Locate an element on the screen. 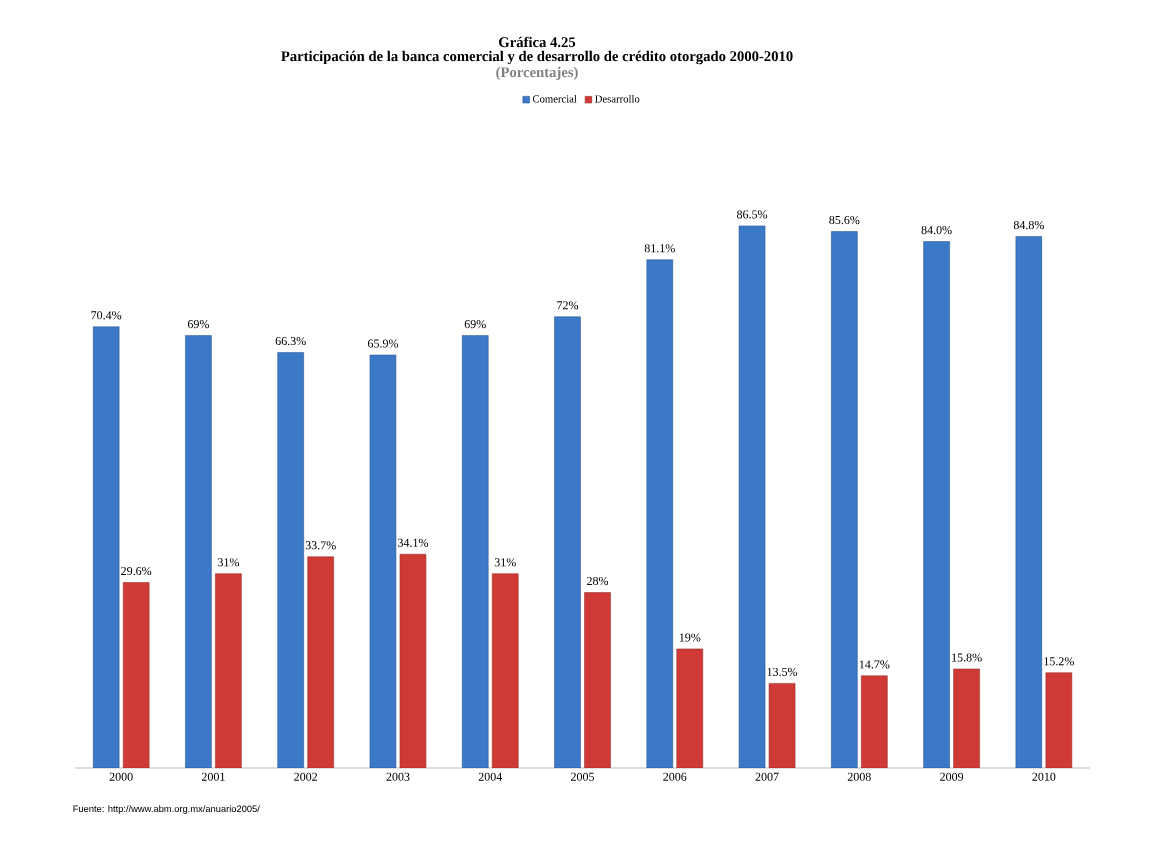 This screenshot has width=1174, height=856. data-label: 72% is located at coordinates (568, 305).